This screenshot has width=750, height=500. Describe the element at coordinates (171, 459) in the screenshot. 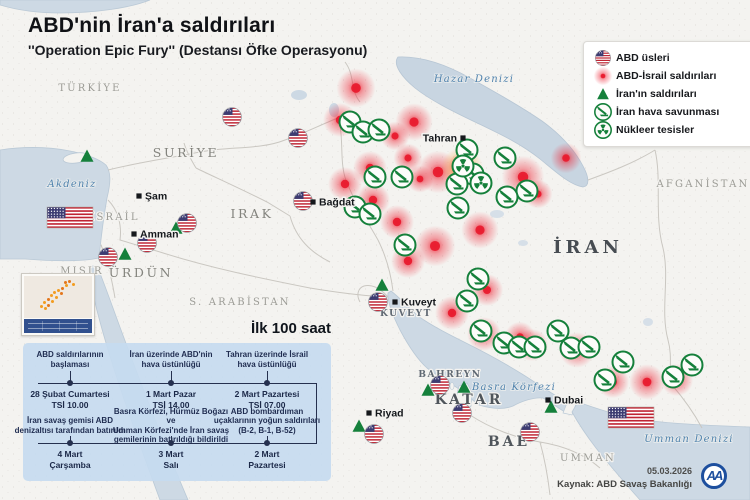

I see `timeline-date: 3 Mart Salı` at that location.